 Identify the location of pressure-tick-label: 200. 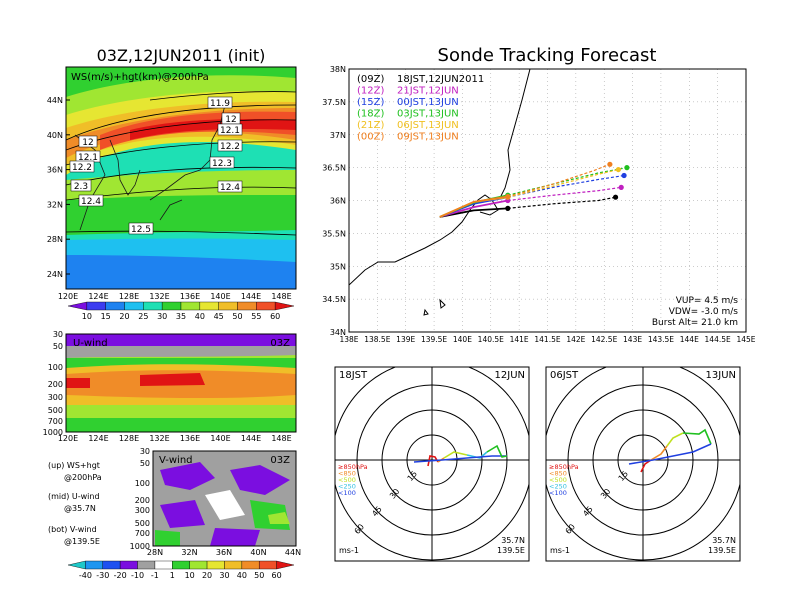
(55, 384).